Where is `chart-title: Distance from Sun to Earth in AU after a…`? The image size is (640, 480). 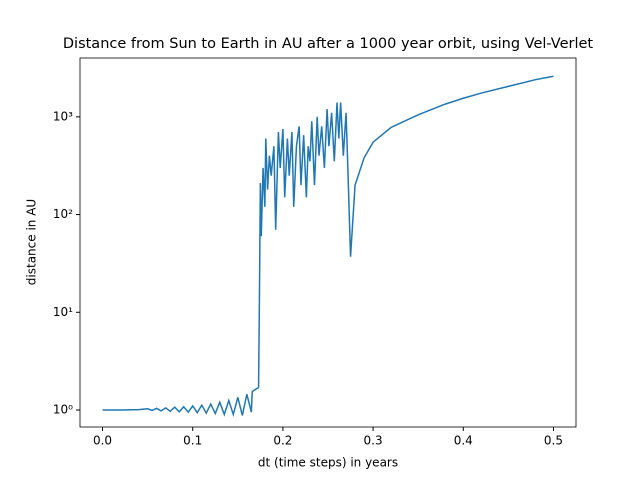
chart-title: Distance from Sun to Earth in AU after a… is located at coordinates (328, 44).